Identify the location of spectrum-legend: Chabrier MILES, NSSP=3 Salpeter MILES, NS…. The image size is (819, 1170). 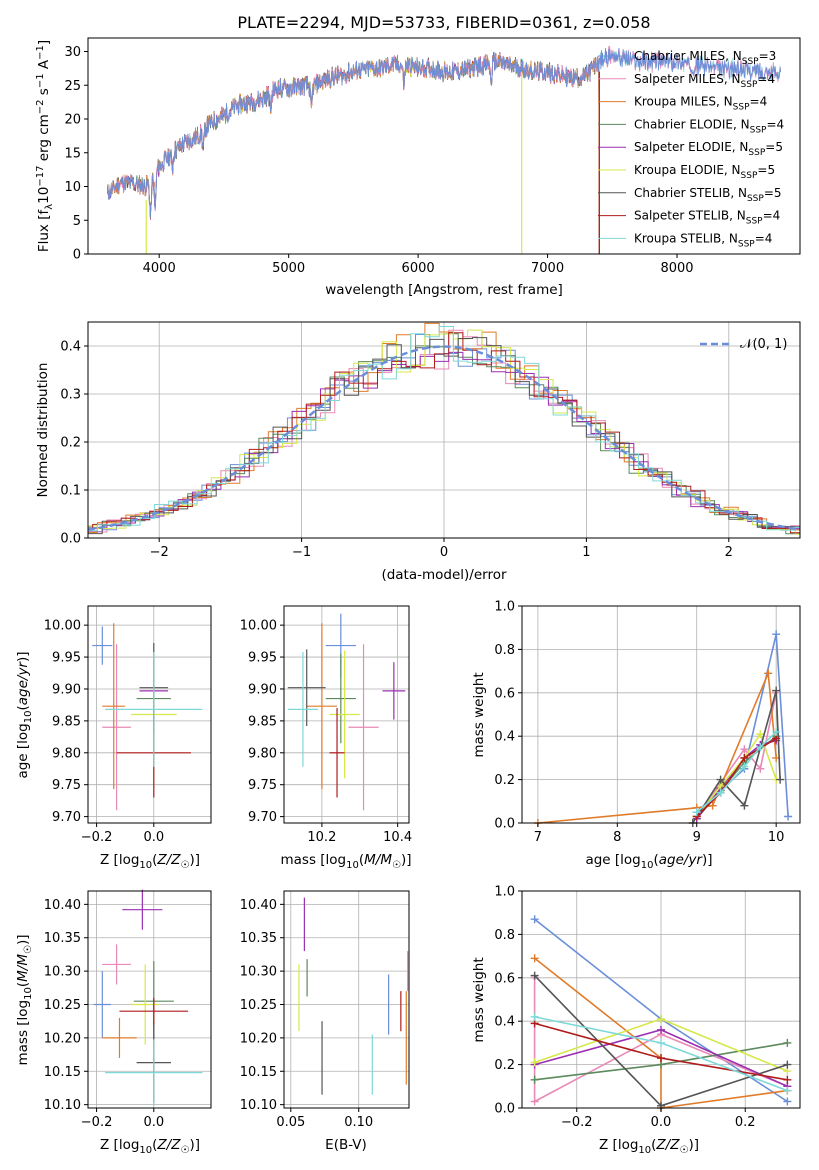
(691, 149).